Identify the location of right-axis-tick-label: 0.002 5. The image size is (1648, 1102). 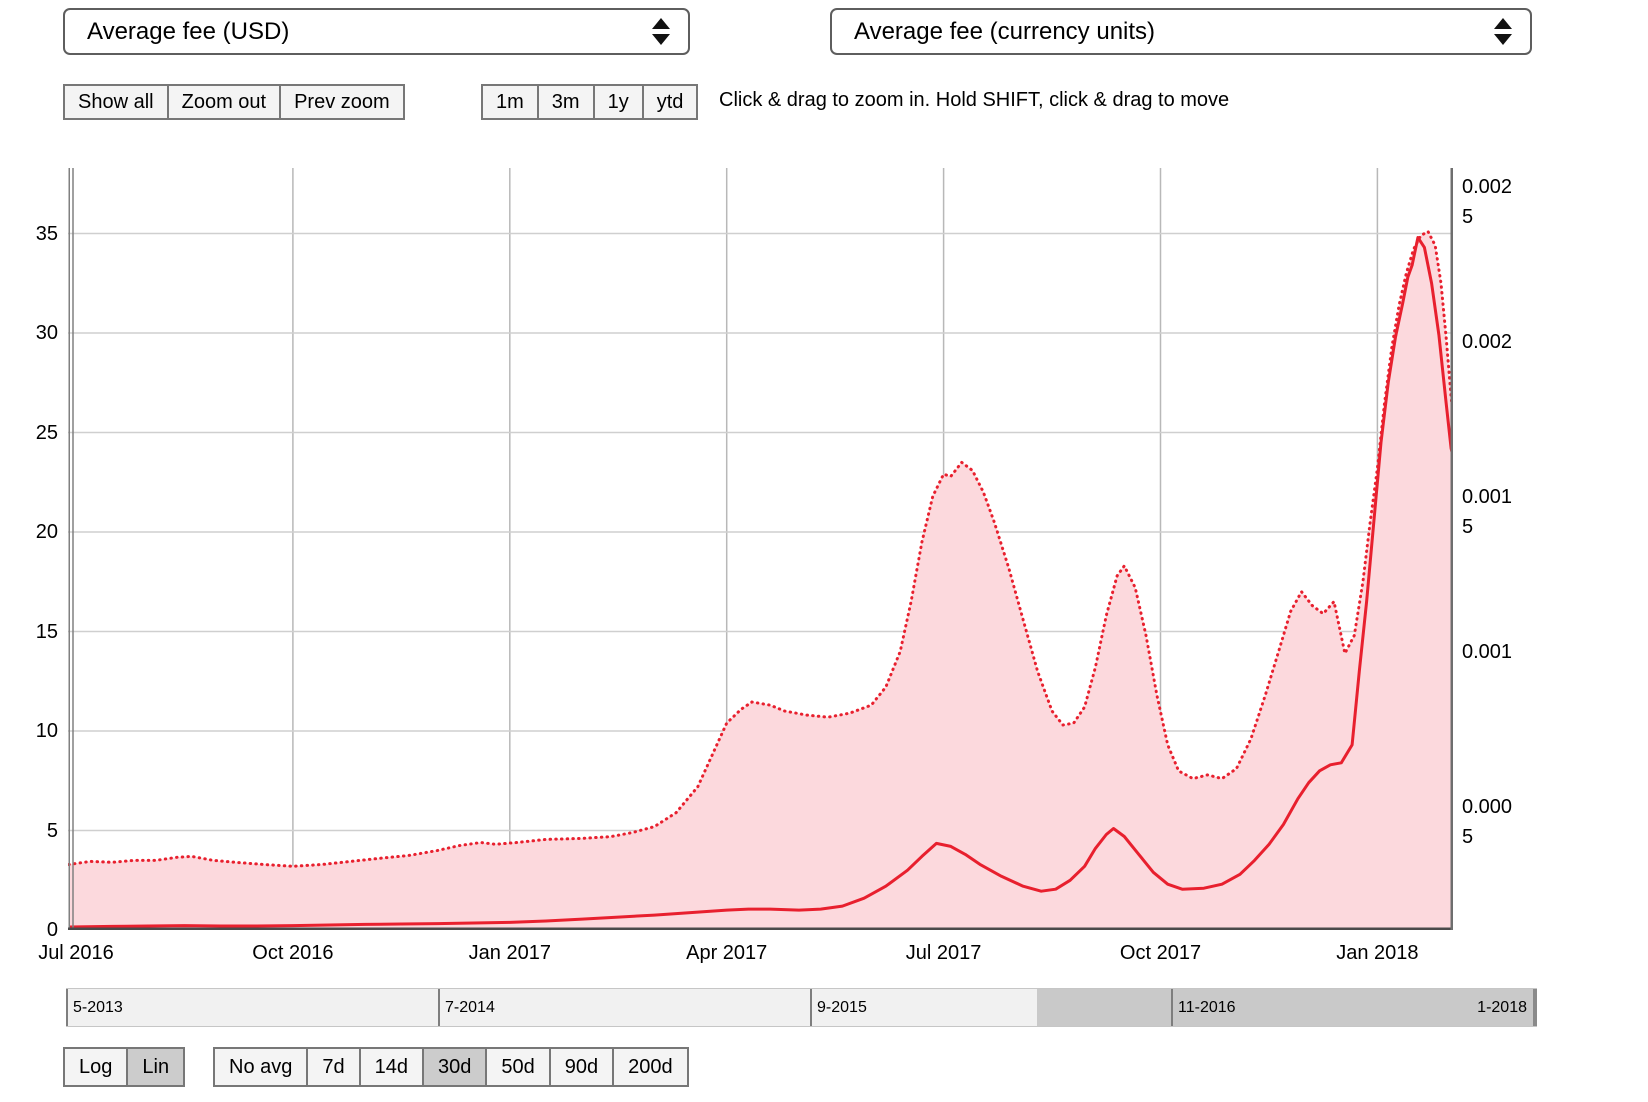
(1487, 202).